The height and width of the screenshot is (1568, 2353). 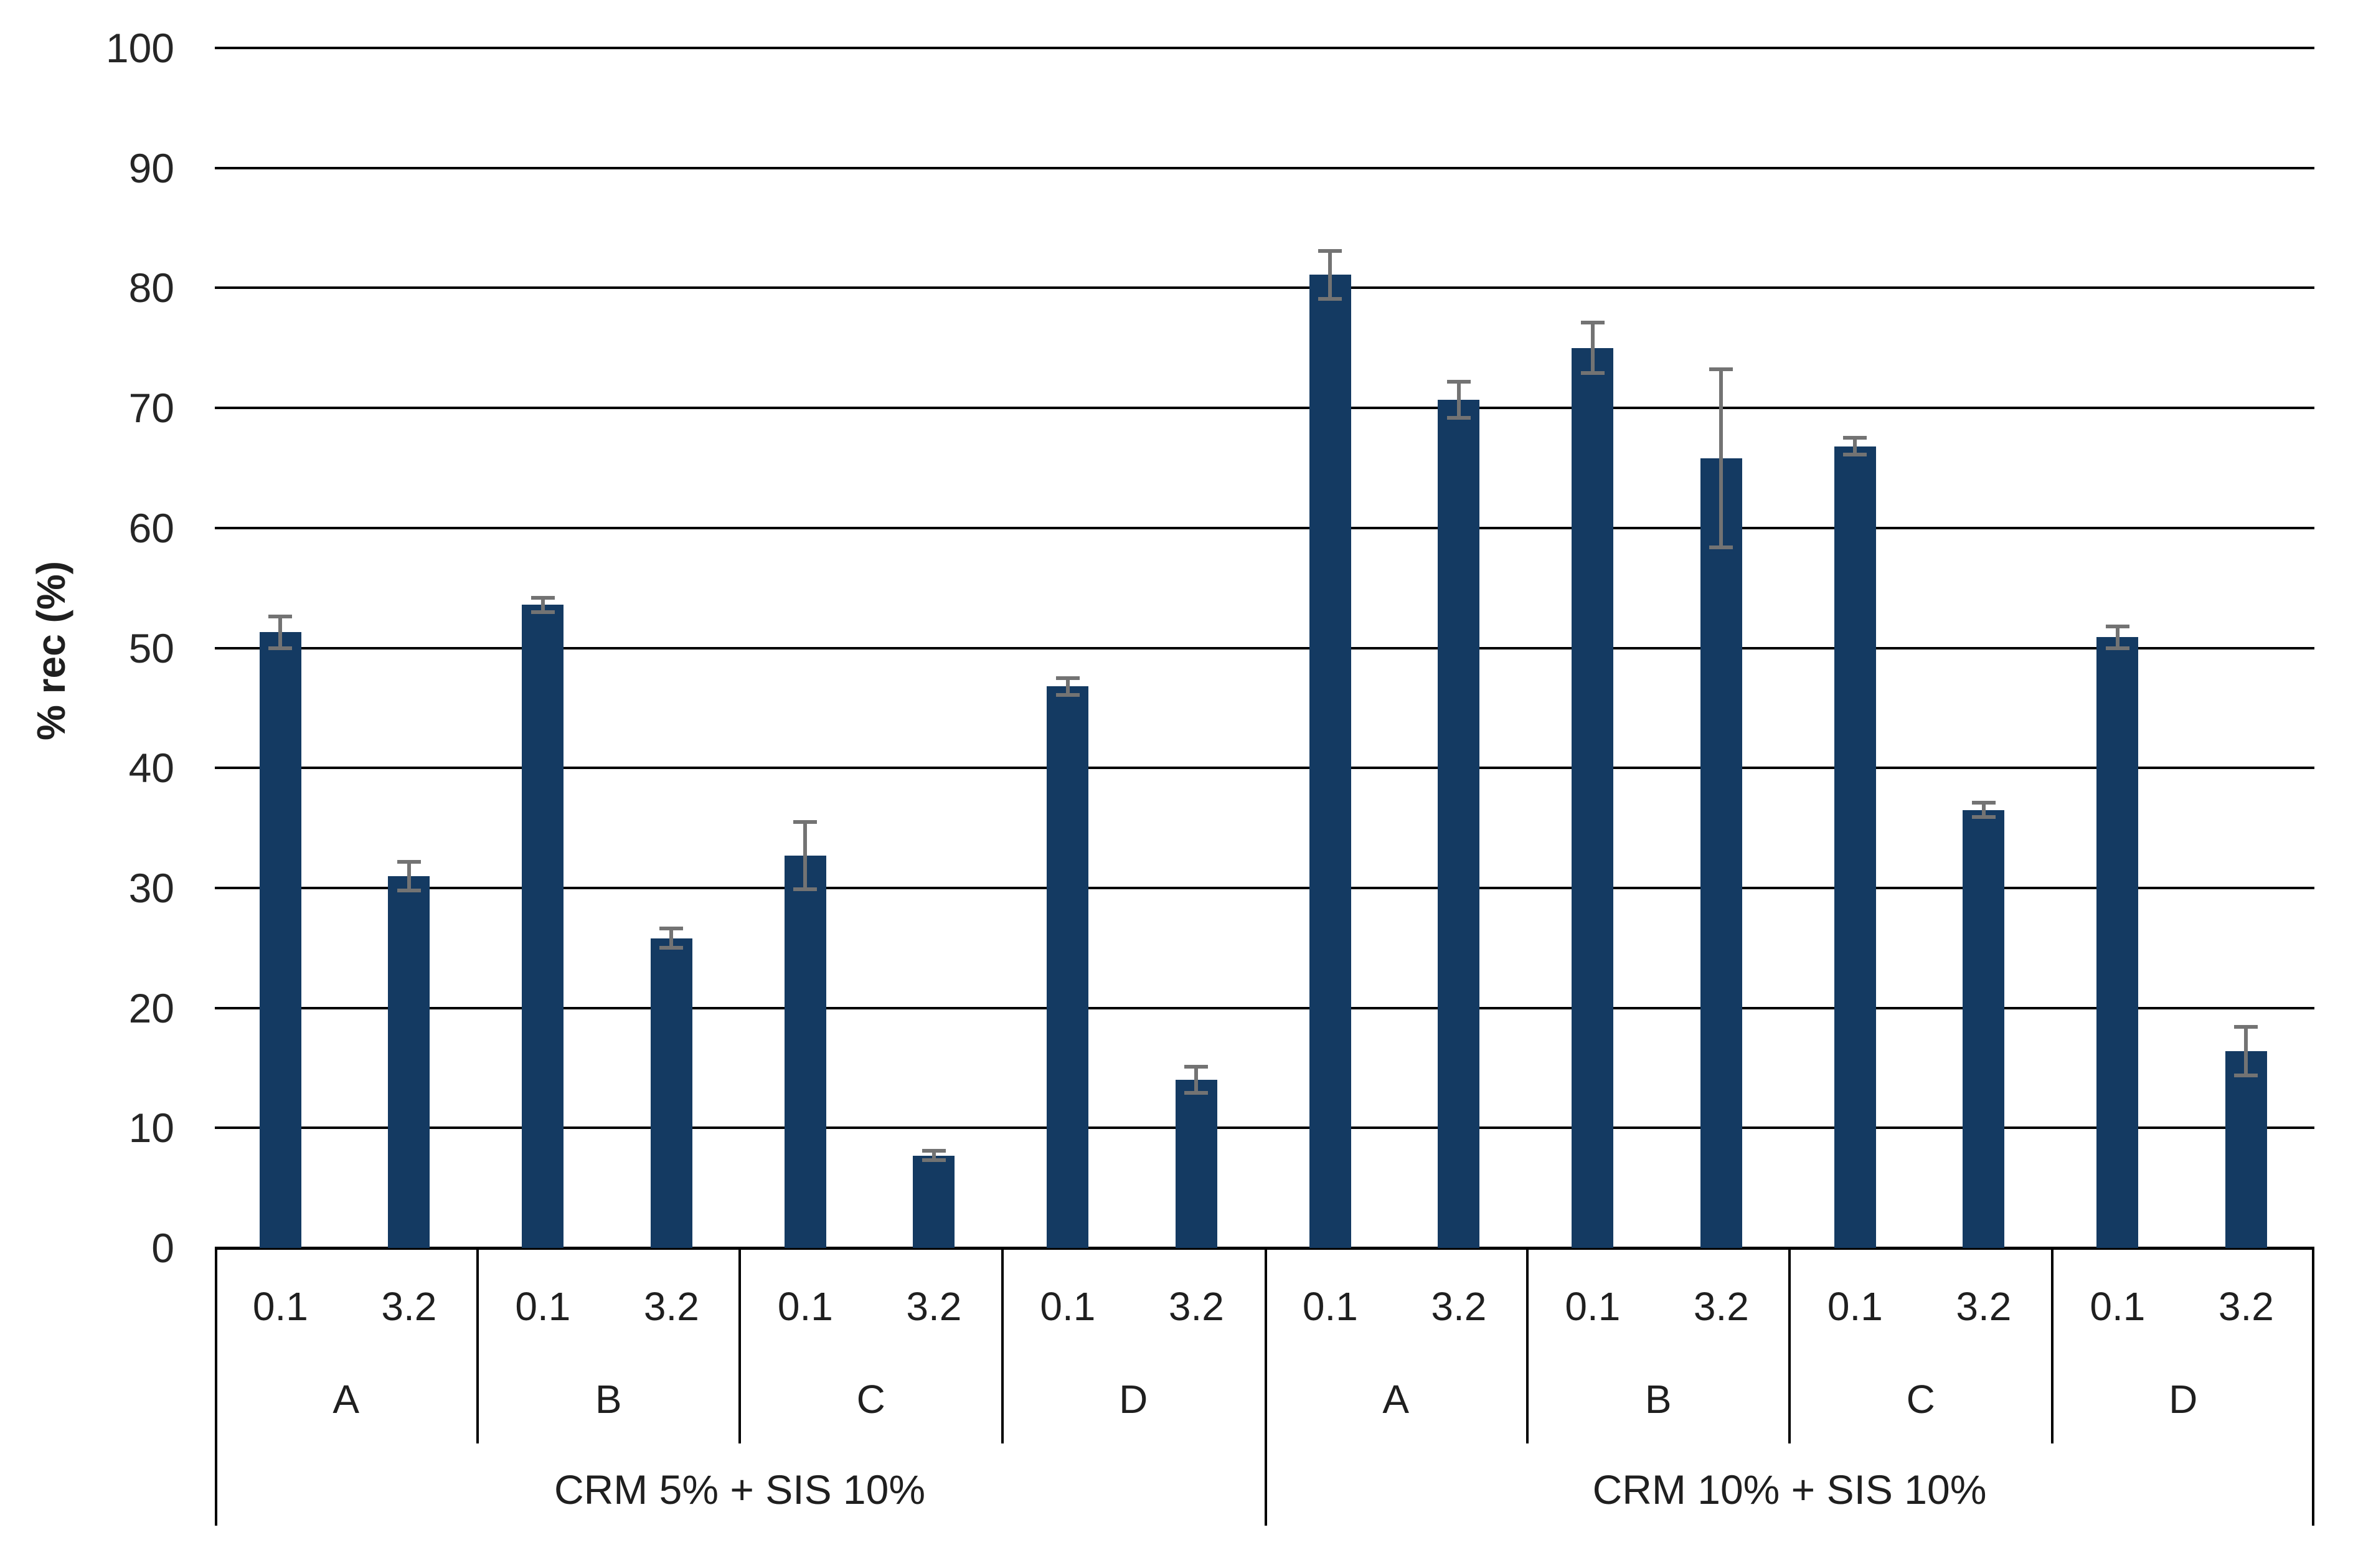 What do you see at coordinates (151, 1008) in the screenshot?
I see `y-tick-label-20: 20` at bounding box center [151, 1008].